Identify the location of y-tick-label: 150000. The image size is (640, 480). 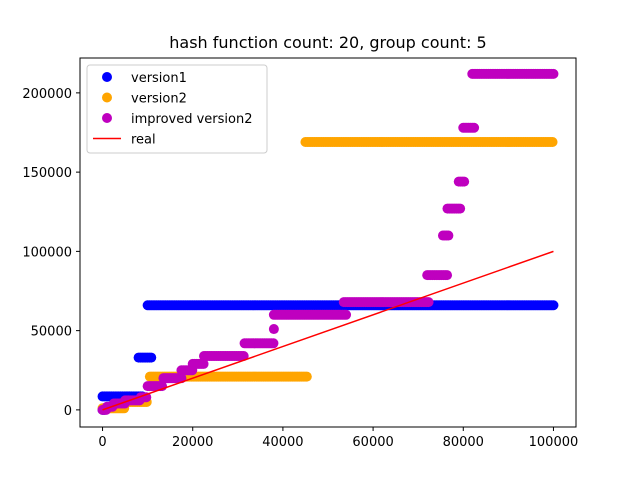
(47, 173).